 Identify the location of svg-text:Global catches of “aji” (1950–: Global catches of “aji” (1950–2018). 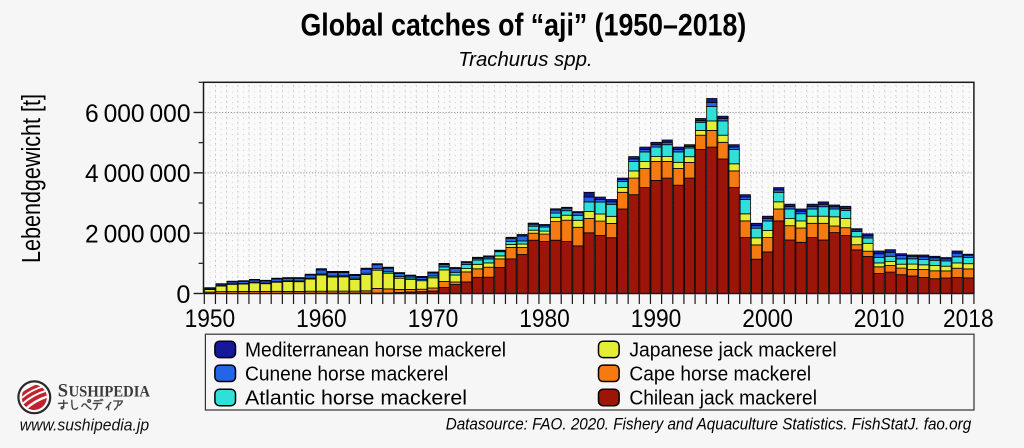
(524, 24).